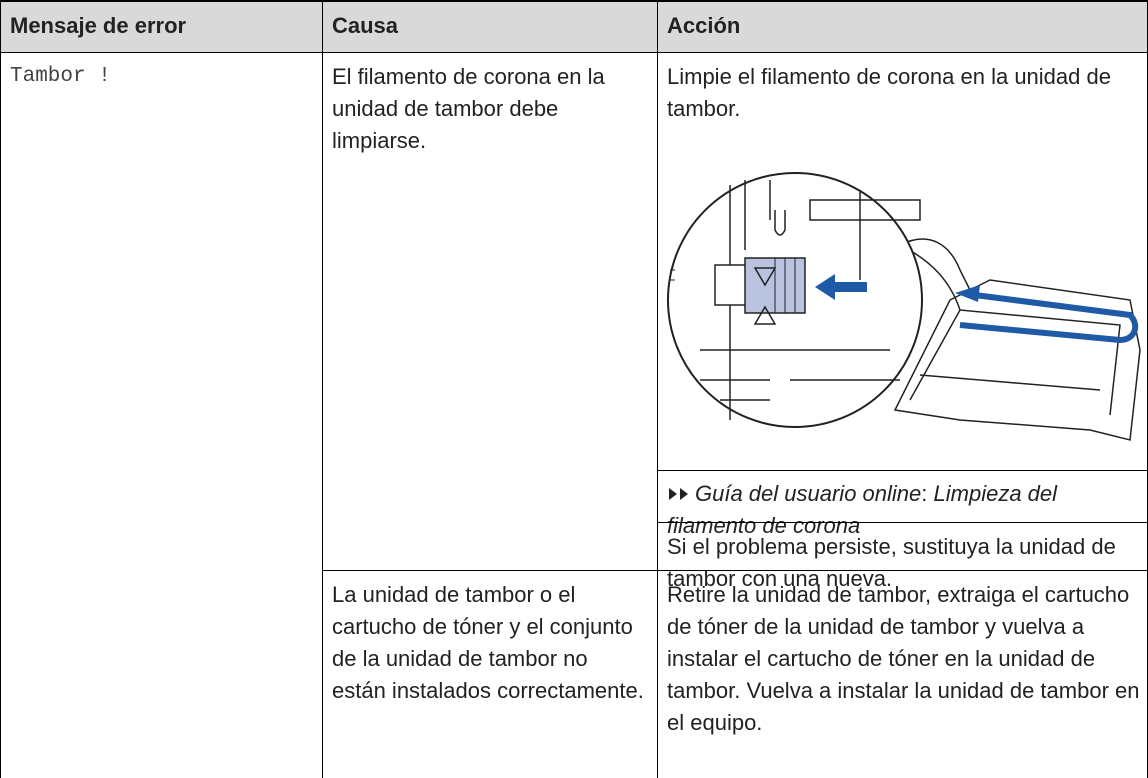 The height and width of the screenshot is (778, 1148). Describe the element at coordinates (489, 26) in the screenshot. I see `header-cell: Causa` at that location.